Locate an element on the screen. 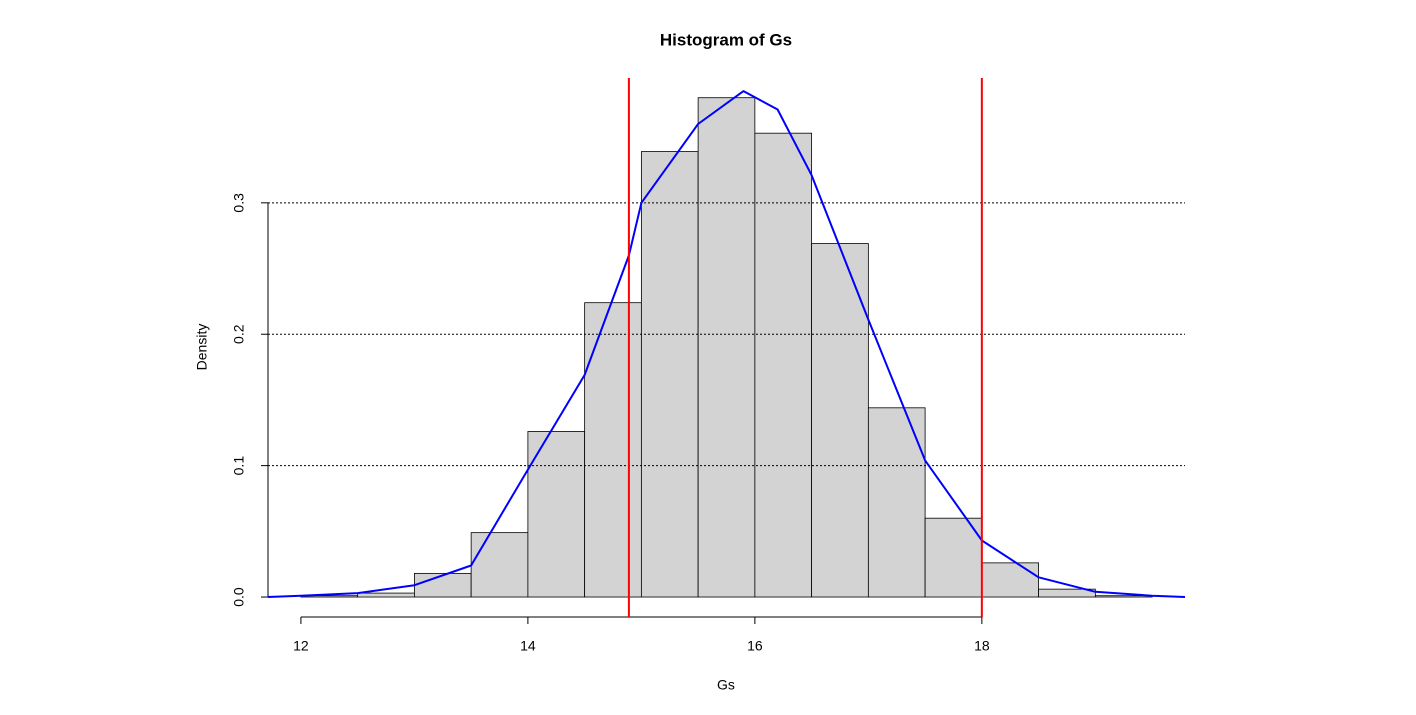 The height and width of the screenshot is (715, 1416). chart-title: Histogram of Gs is located at coordinates (726, 39).